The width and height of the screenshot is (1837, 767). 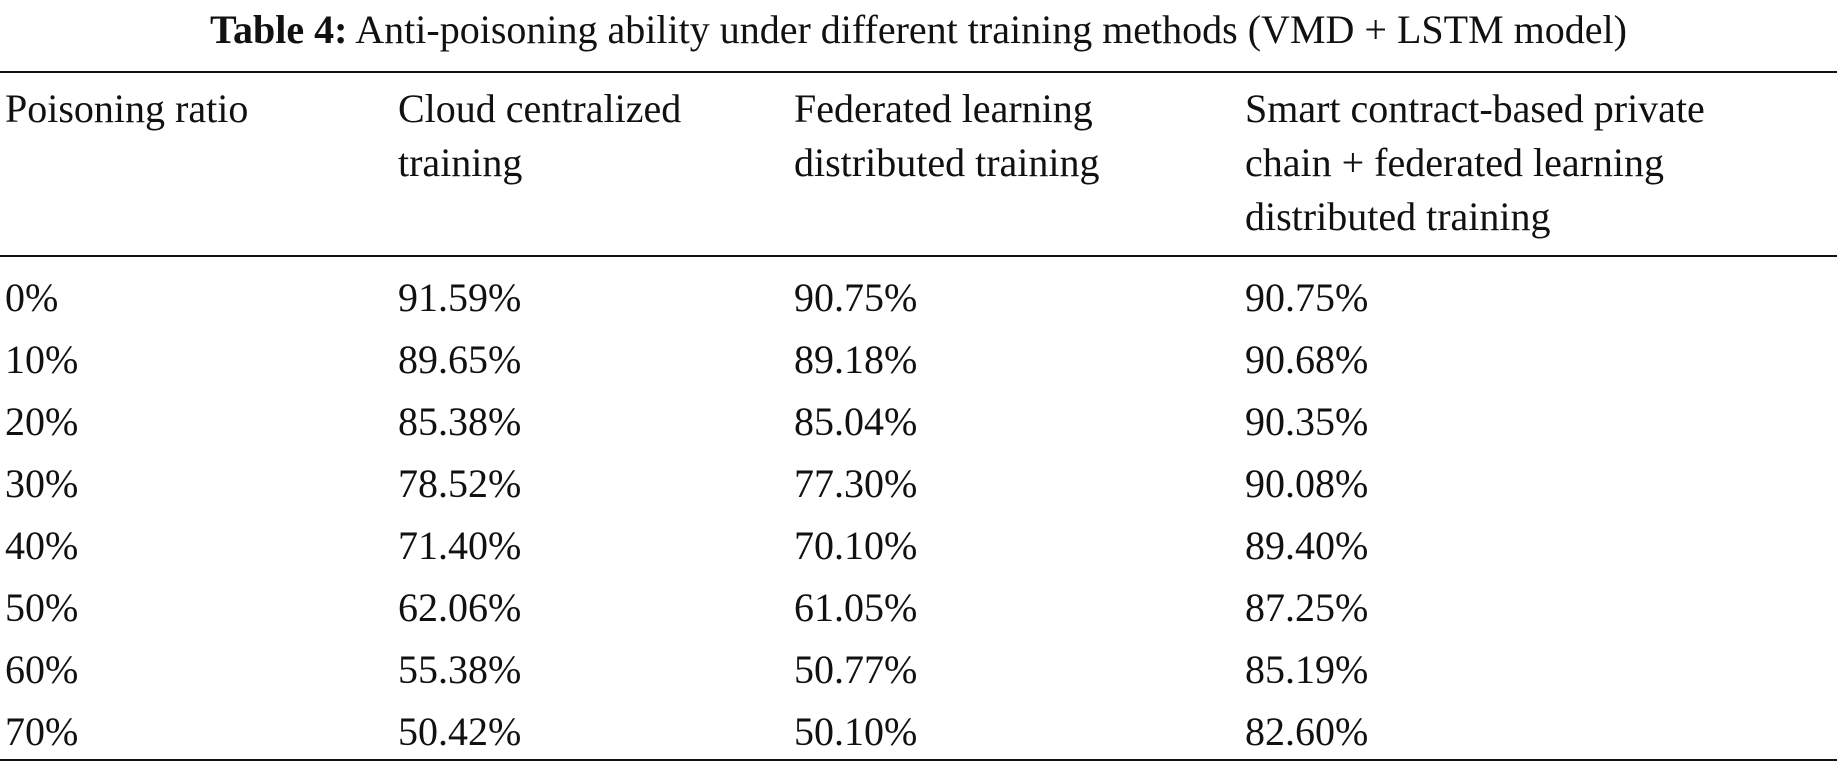 What do you see at coordinates (947, 136) in the screenshot?
I see `header-federated-learning: Federated learning distributed training` at bounding box center [947, 136].